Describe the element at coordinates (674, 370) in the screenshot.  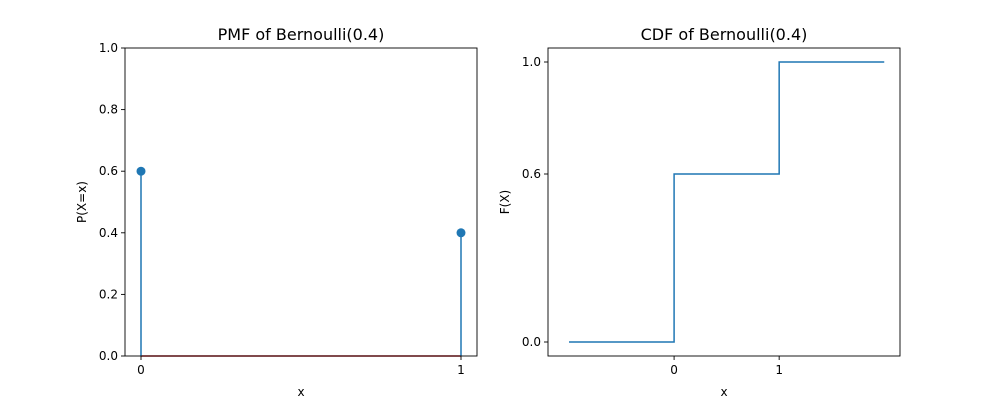
I see `cdf-xtick-label: 0` at that location.